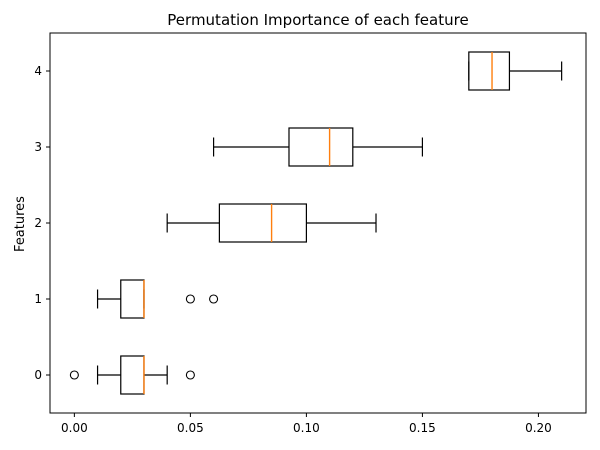  What do you see at coordinates (190, 428) in the screenshot?
I see `x-tick-label-1: 0.05` at bounding box center [190, 428].